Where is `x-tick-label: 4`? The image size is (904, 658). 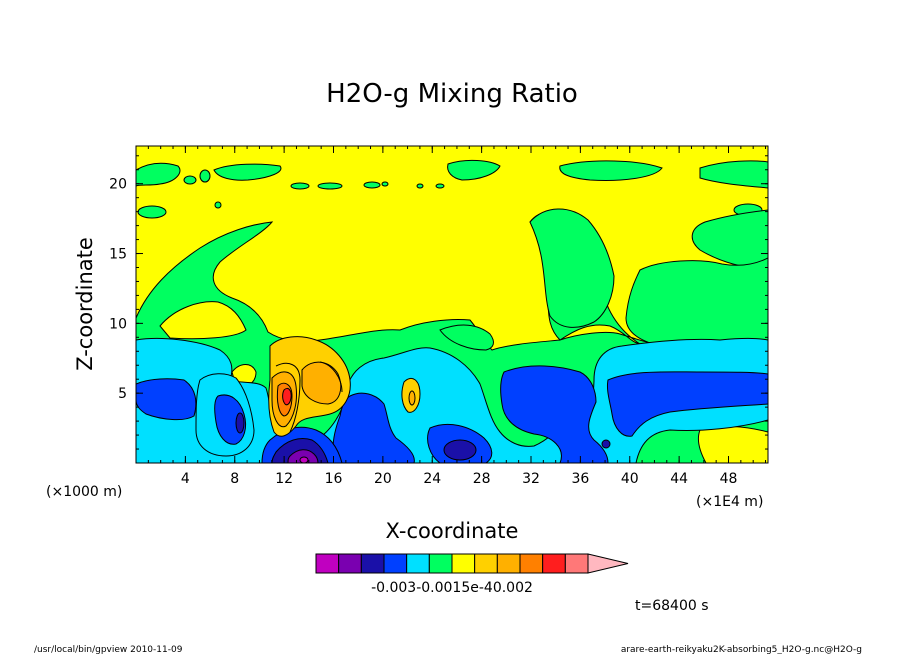
x-tick-label: 4 is located at coordinates (185, 479).